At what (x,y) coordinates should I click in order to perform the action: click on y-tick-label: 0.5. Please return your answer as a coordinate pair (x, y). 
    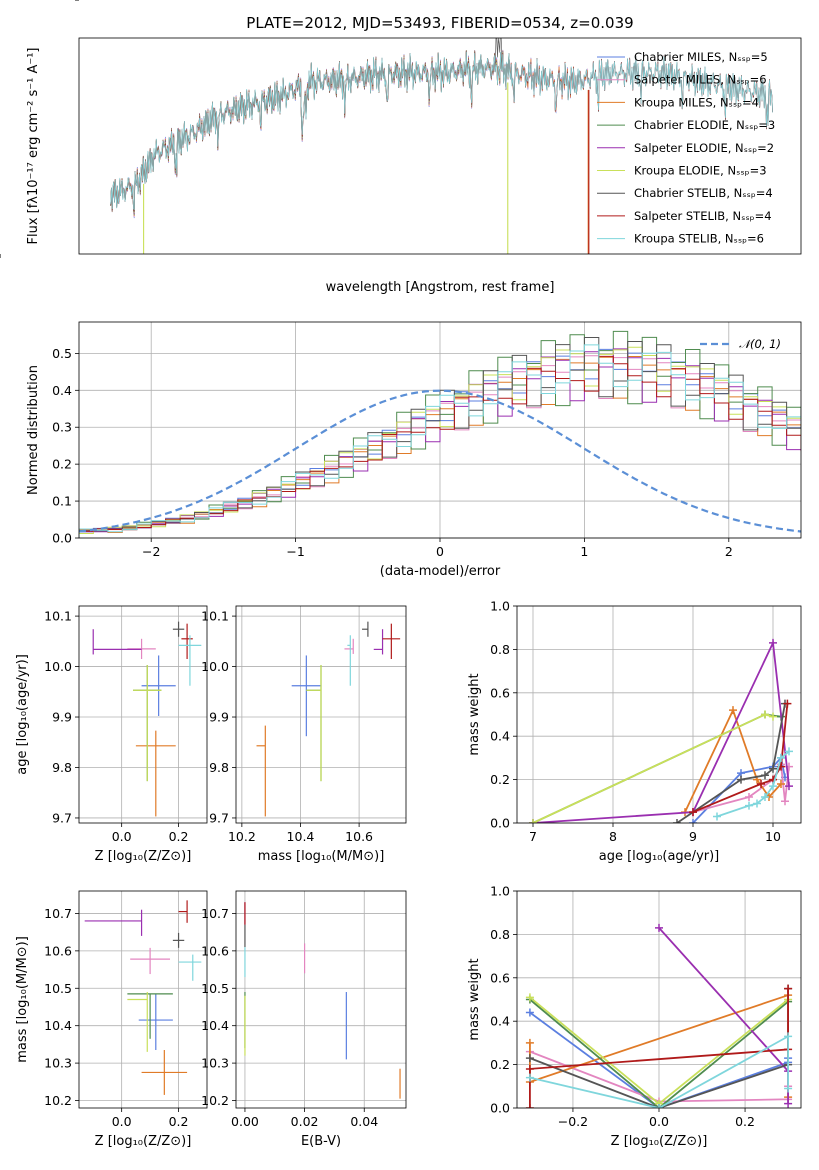
    Looking at the image, I should click on (62, 353).